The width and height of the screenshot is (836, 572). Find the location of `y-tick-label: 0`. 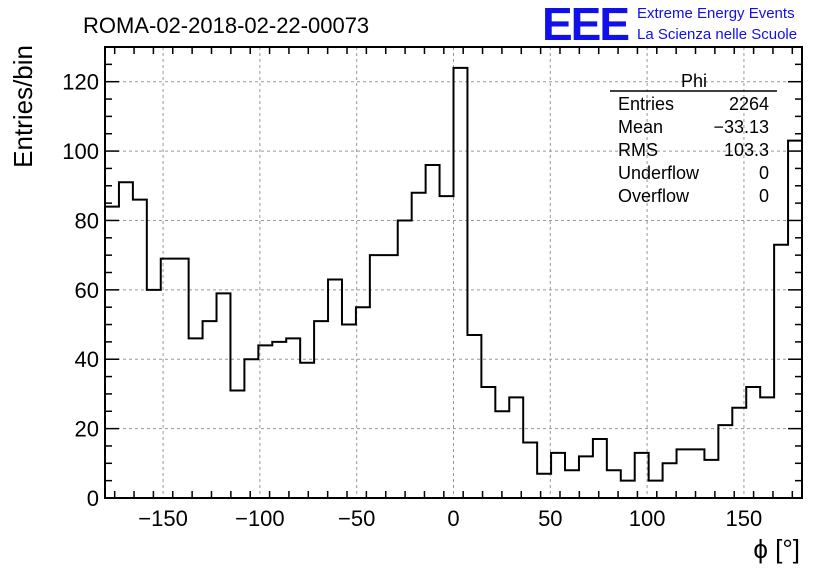

y-tick-label: 0 is located at coordinates (93, 498).